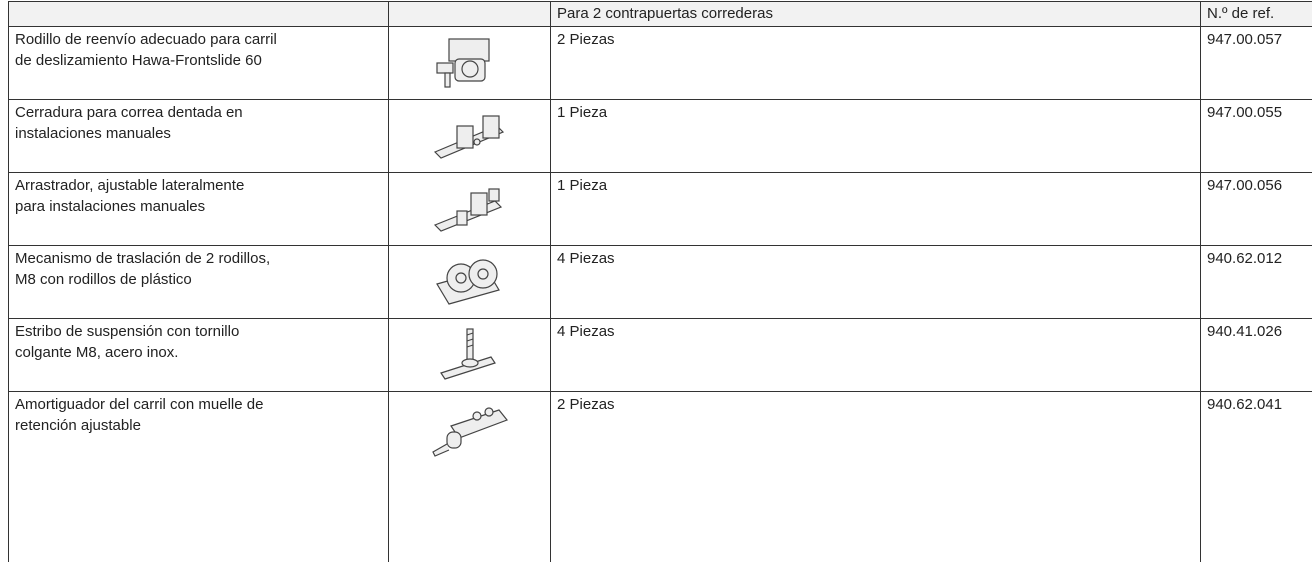  I want to click on ref-cell: 940.62.012, so click(1256, 282).